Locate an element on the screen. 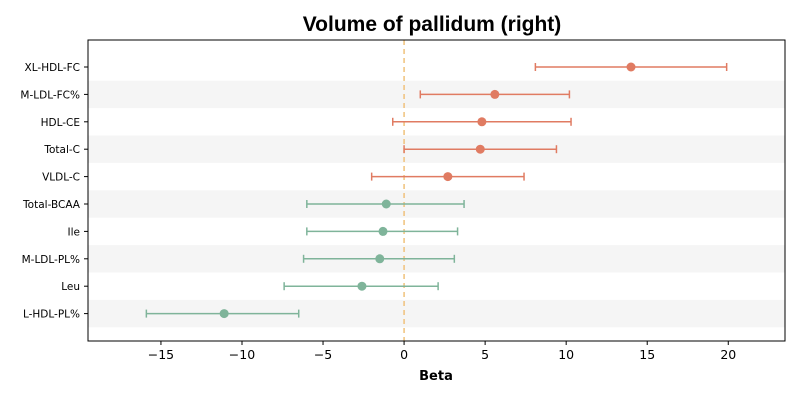 The width and height of the screenshot is (800, 400). forest-row: L-HDL-PL% is located at coordinates (161, 315).